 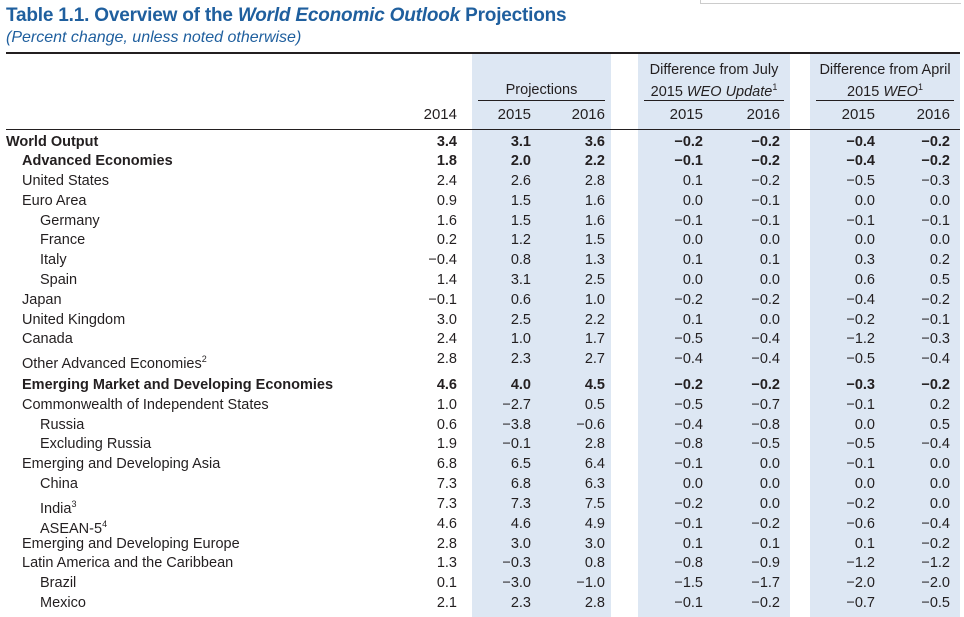 What do you see at coordinates (885, 100) in the screenshot?
I see `diff-april-underline` at bounding box center [885, 100].